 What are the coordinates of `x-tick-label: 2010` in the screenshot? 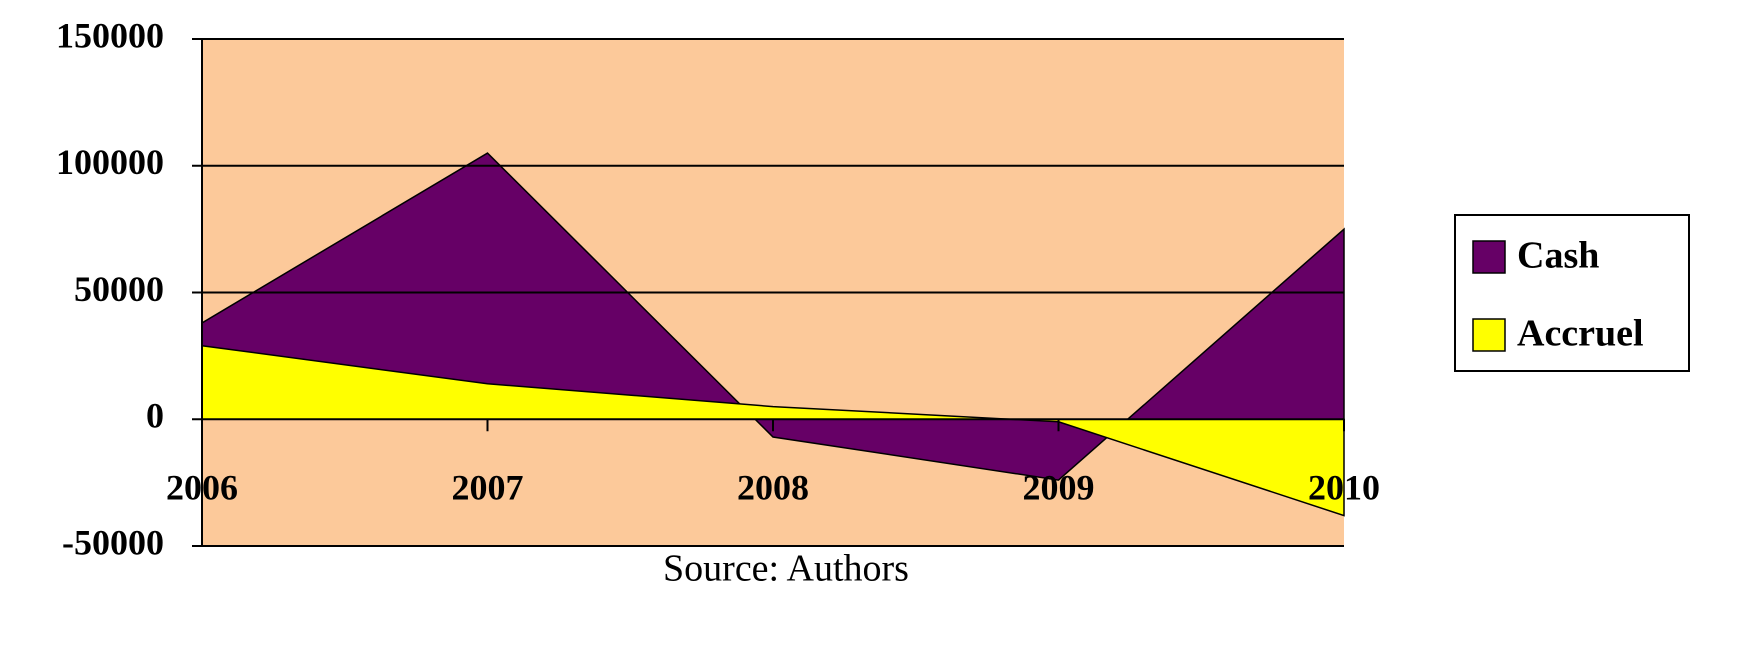 It's located at (1344, 488).